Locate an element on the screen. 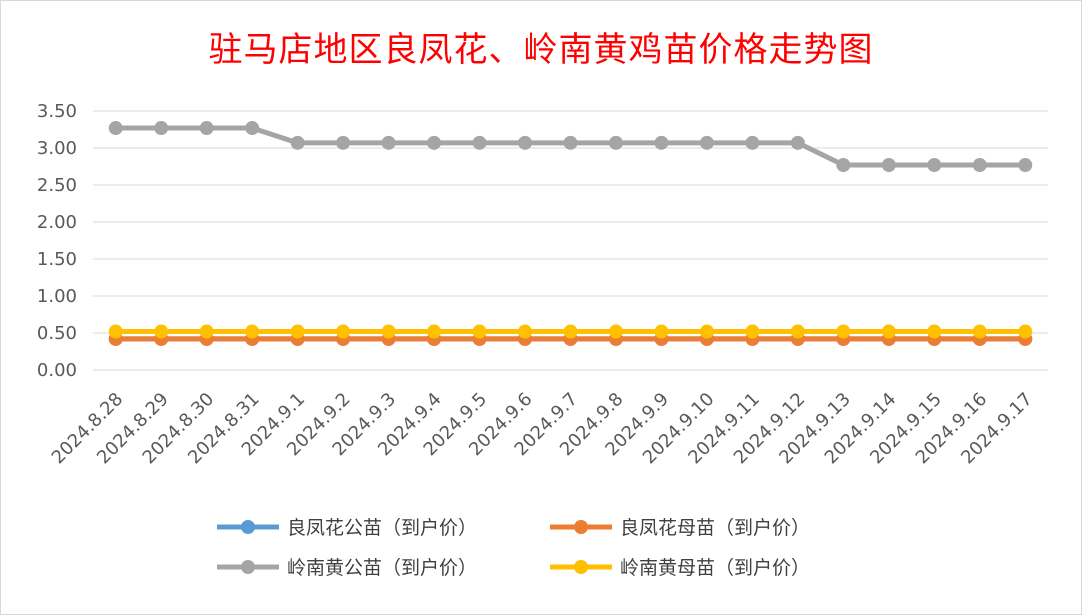 Image resolution: width=1082 pixels, height=615 pixels. y-tick-label: 3.00 is located at coordinates (57, 148).